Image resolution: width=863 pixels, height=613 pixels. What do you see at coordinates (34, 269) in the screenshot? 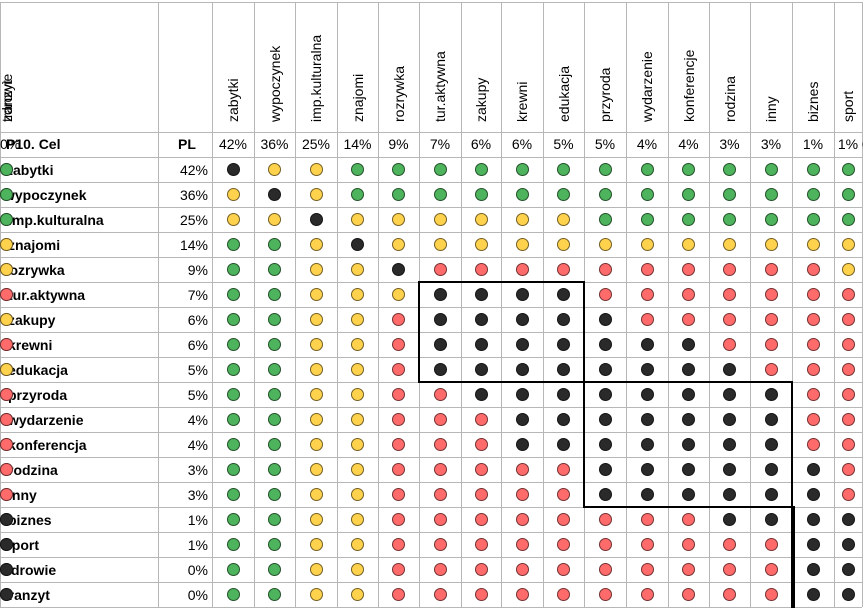
I see `row-label-rozrywka: rozrywka` at bounding box center [34, 269].